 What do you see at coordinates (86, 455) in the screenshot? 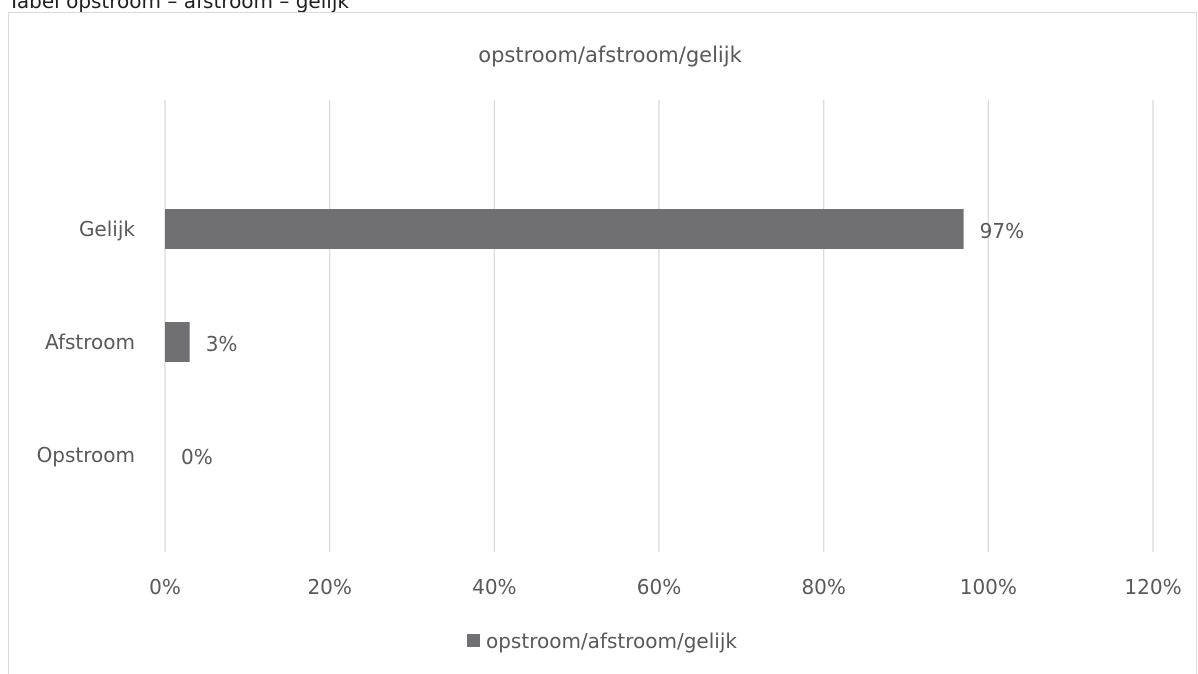
I see `category-label: Opstroom` at bounding box center [86, 455].